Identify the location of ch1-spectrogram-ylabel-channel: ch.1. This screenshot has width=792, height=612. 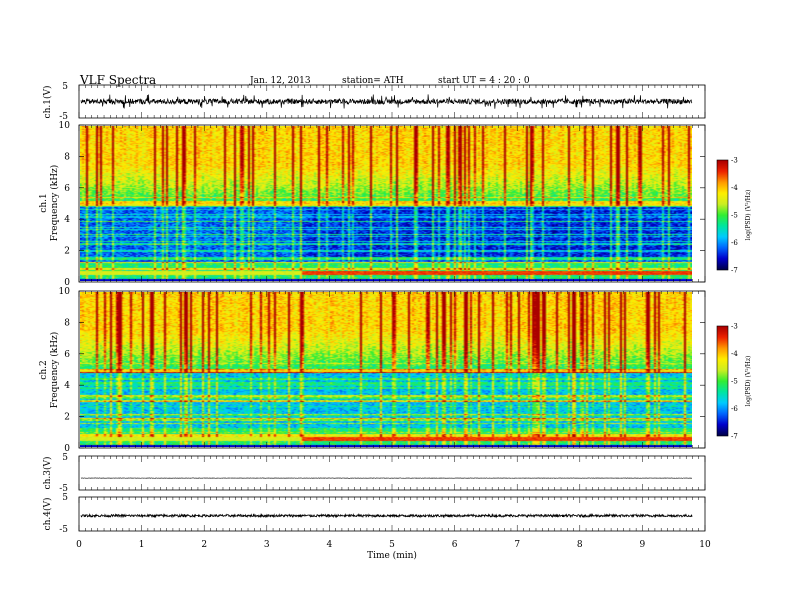
(44, 202).